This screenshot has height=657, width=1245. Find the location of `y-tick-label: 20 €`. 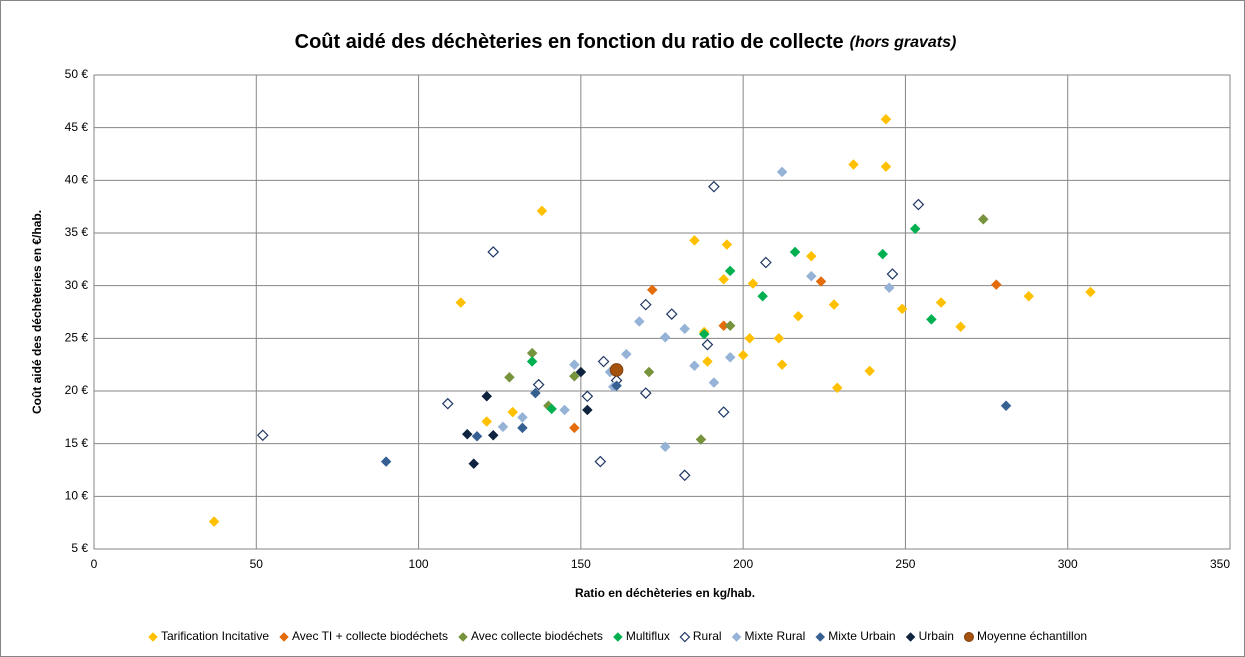

y-tick-label: 20 € is located at coordinates (77, 390).